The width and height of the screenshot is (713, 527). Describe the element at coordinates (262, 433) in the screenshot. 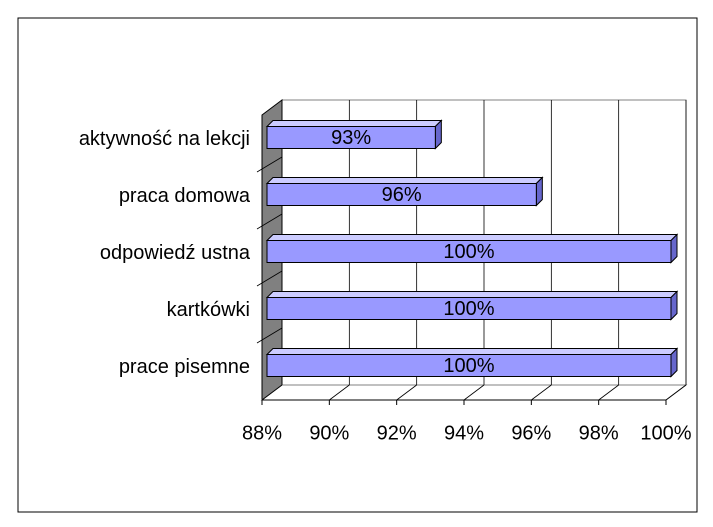

I see `x-tick-label: 88%` at that location.